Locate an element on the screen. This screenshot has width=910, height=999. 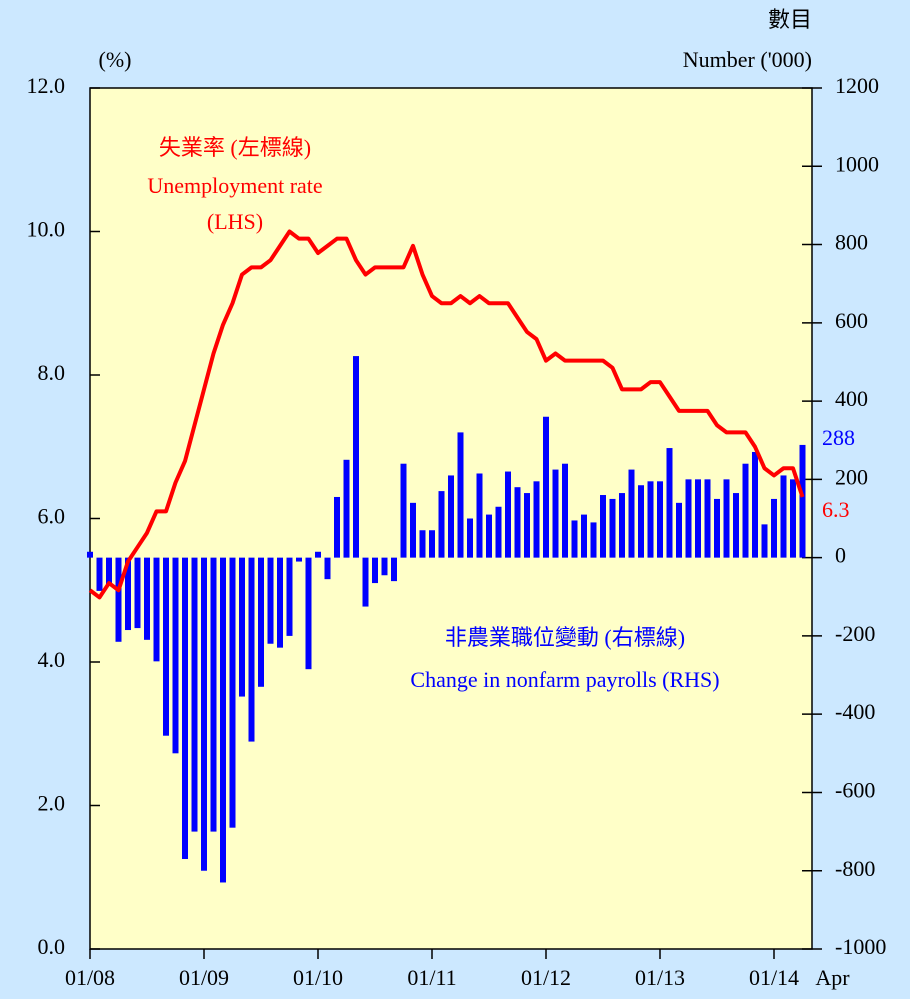
y2-tick-label: 1000 is located at coordinates (857, 163).